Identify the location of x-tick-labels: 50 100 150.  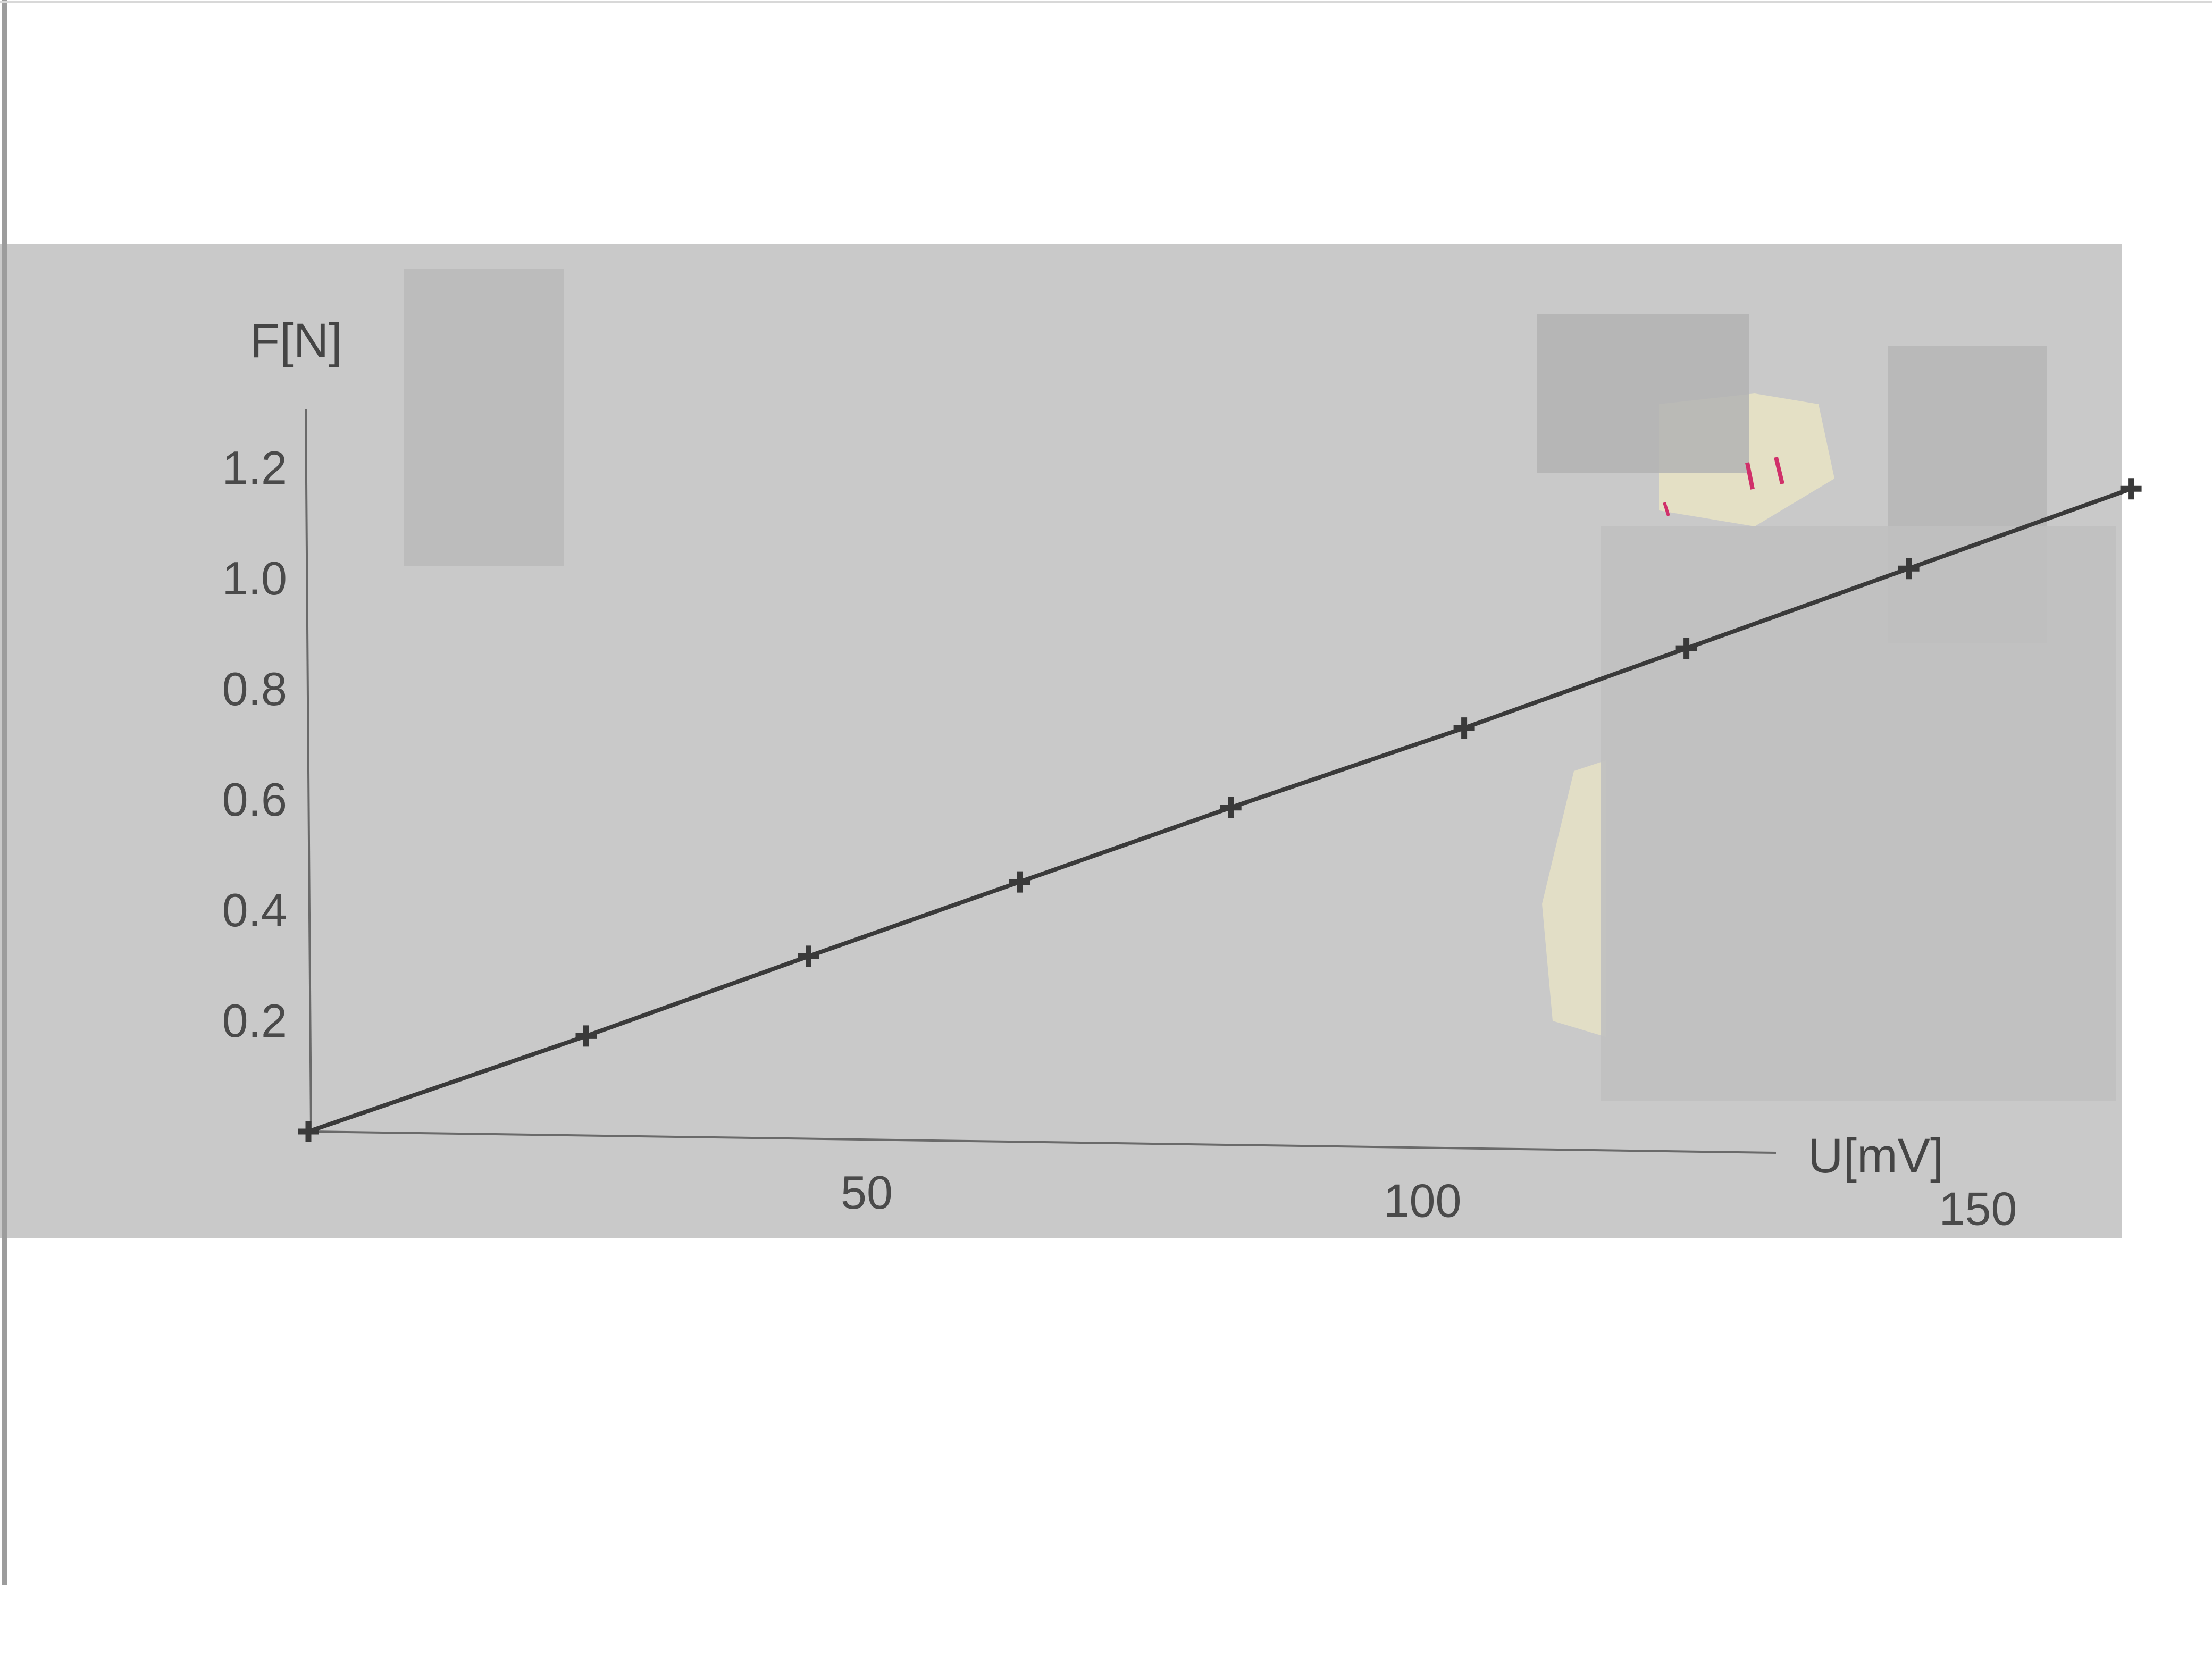
(1429, 1200).